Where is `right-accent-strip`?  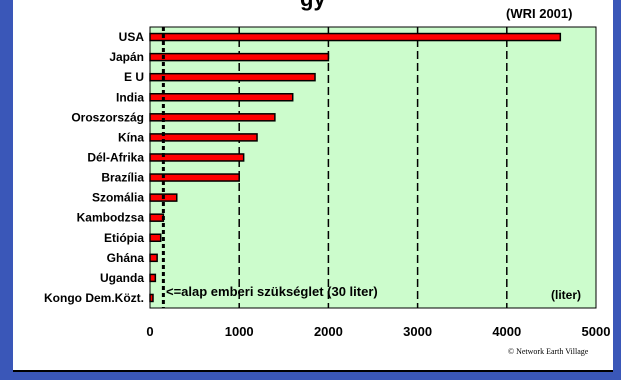
right-accent-strip is located at coordinates (617, 190).